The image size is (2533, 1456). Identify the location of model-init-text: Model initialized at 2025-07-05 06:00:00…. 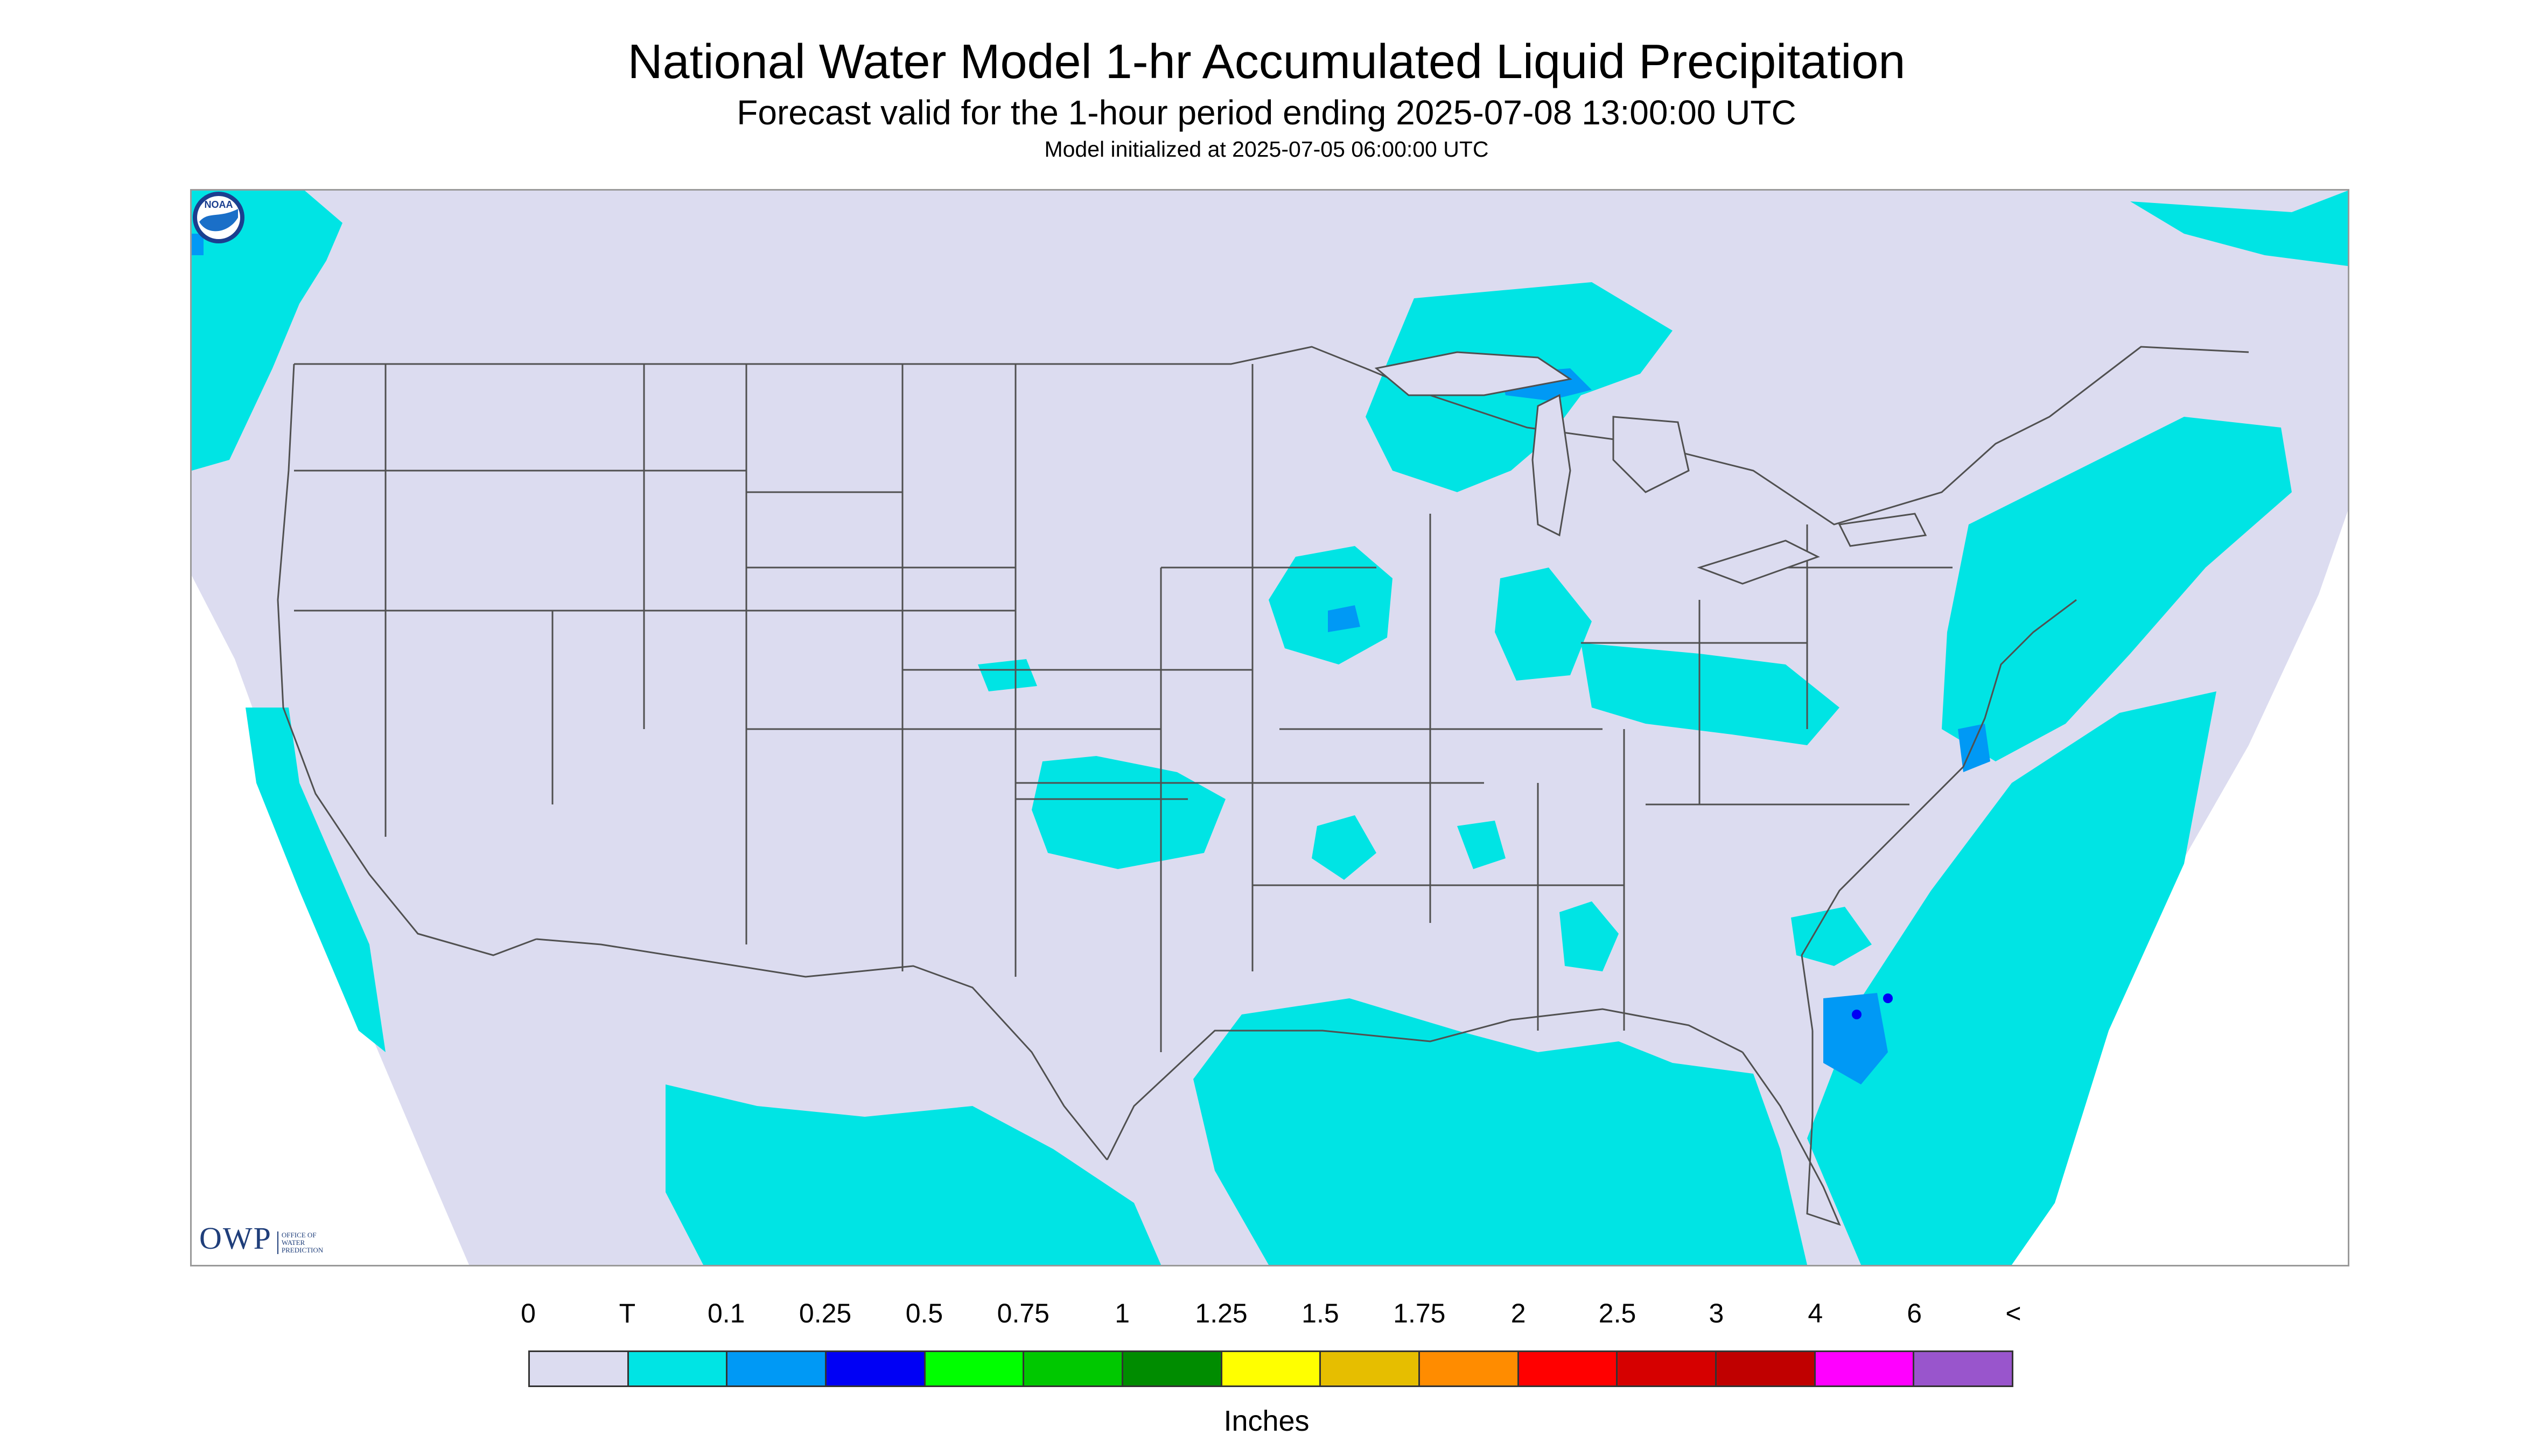
(1266, 149).